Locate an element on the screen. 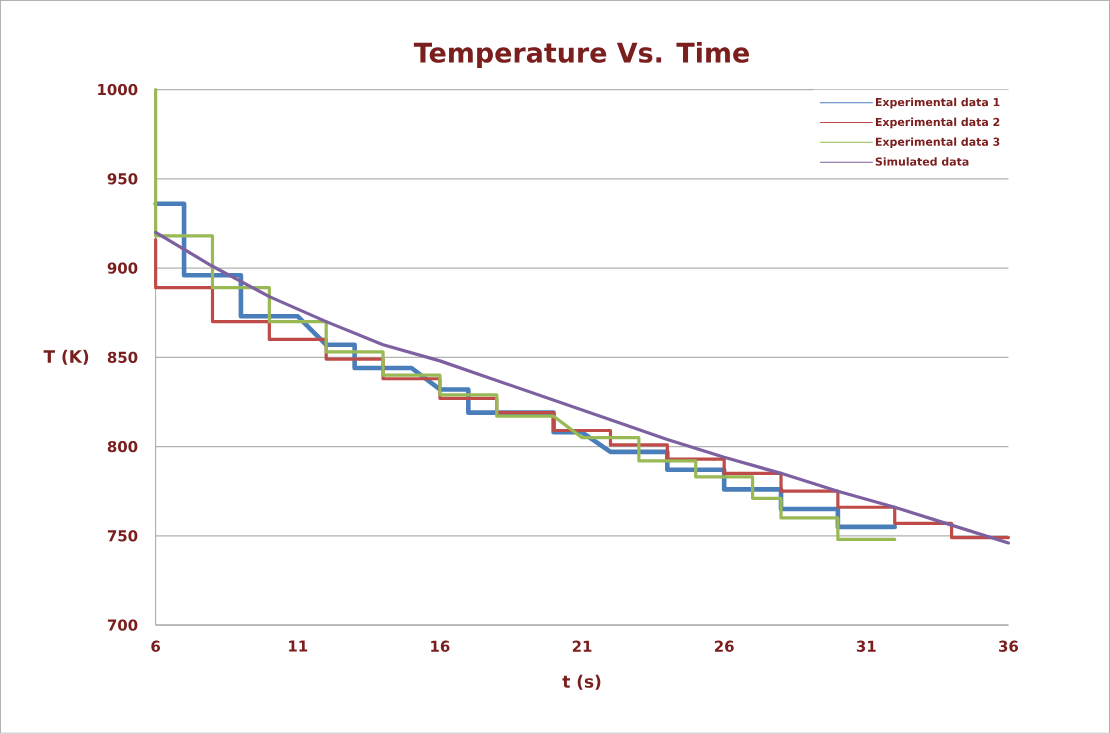 This screenshot has width=1110, height=734. x-axis-title: t (s) is located at coordinates (581, 682).